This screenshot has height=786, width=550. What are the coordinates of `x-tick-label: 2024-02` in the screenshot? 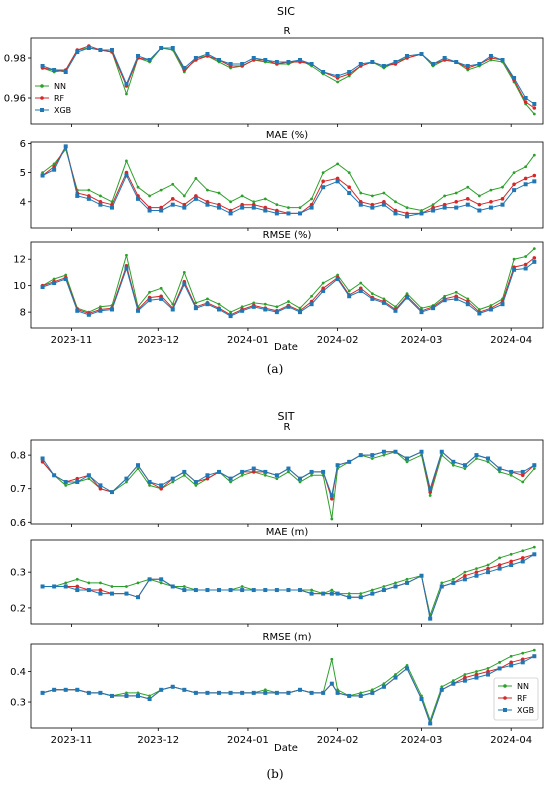 It's located at (338, 740).